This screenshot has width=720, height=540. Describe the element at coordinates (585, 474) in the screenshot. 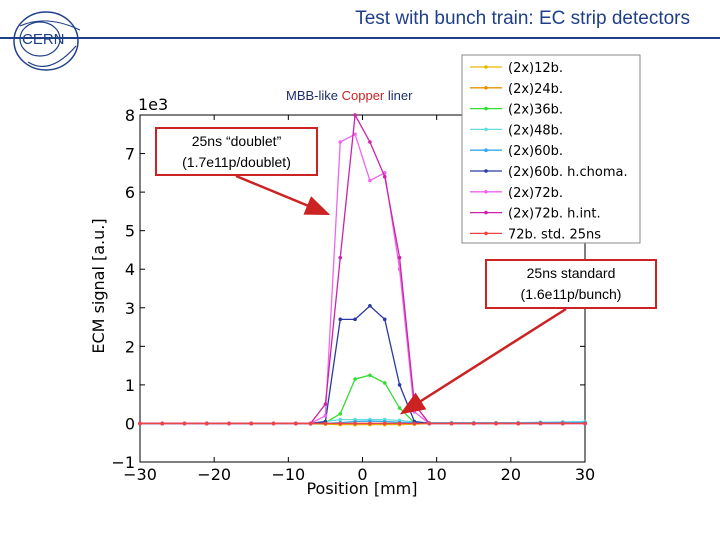

I see `x-tick-label: 30` at that location.